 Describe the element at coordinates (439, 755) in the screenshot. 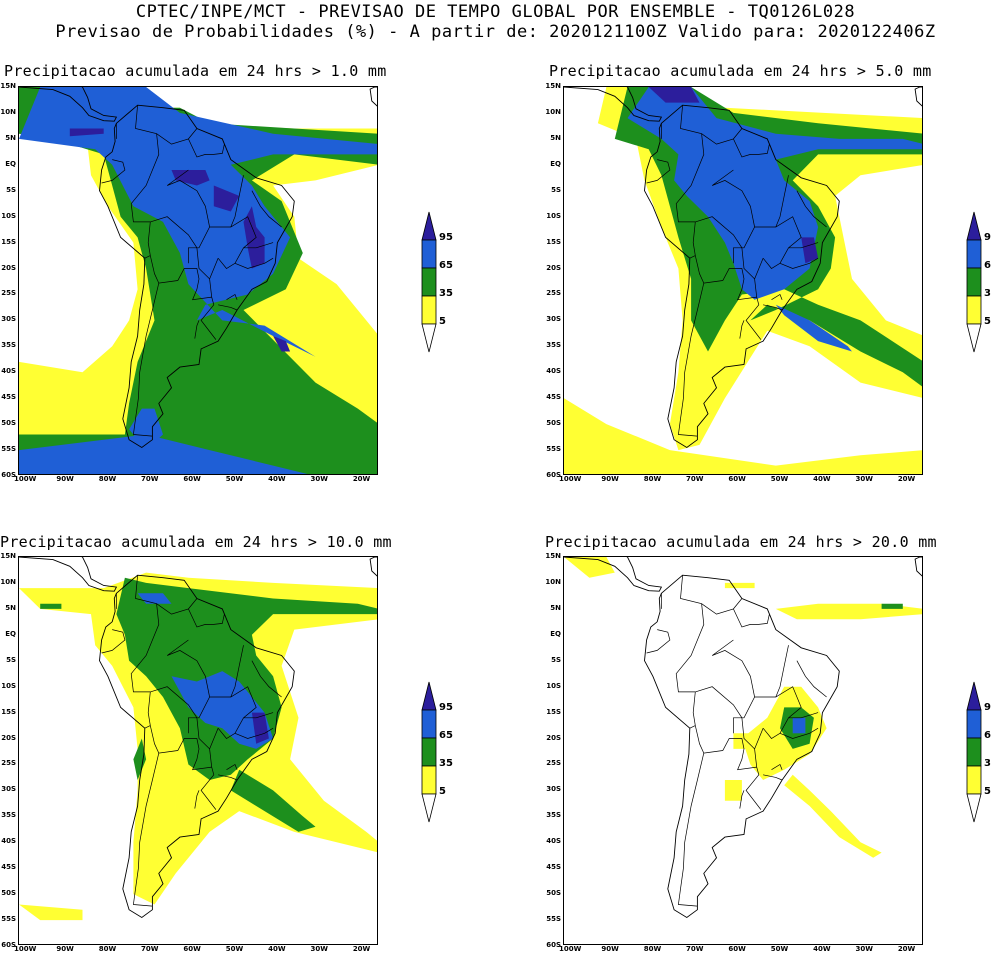

I see `legend-3: 95 65 35 5` at that location.